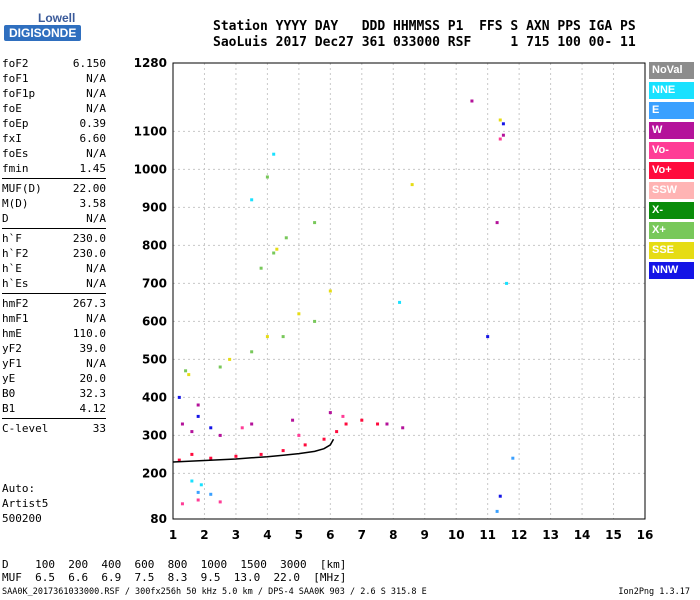 The height and width of the screenshot is (600, 700). What do you see at coordinates (15, 168) in the screenshot?
I see `param-label: fmin` at bounding box center [15, 168].